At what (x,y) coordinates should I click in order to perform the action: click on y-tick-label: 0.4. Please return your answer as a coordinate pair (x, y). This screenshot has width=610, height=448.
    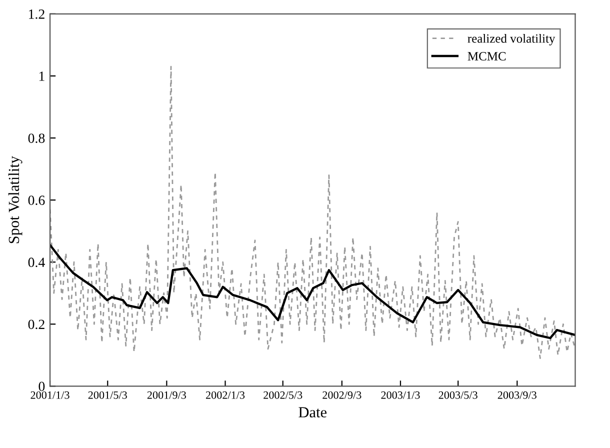
    Looking at the image, I should click on (36, 263).